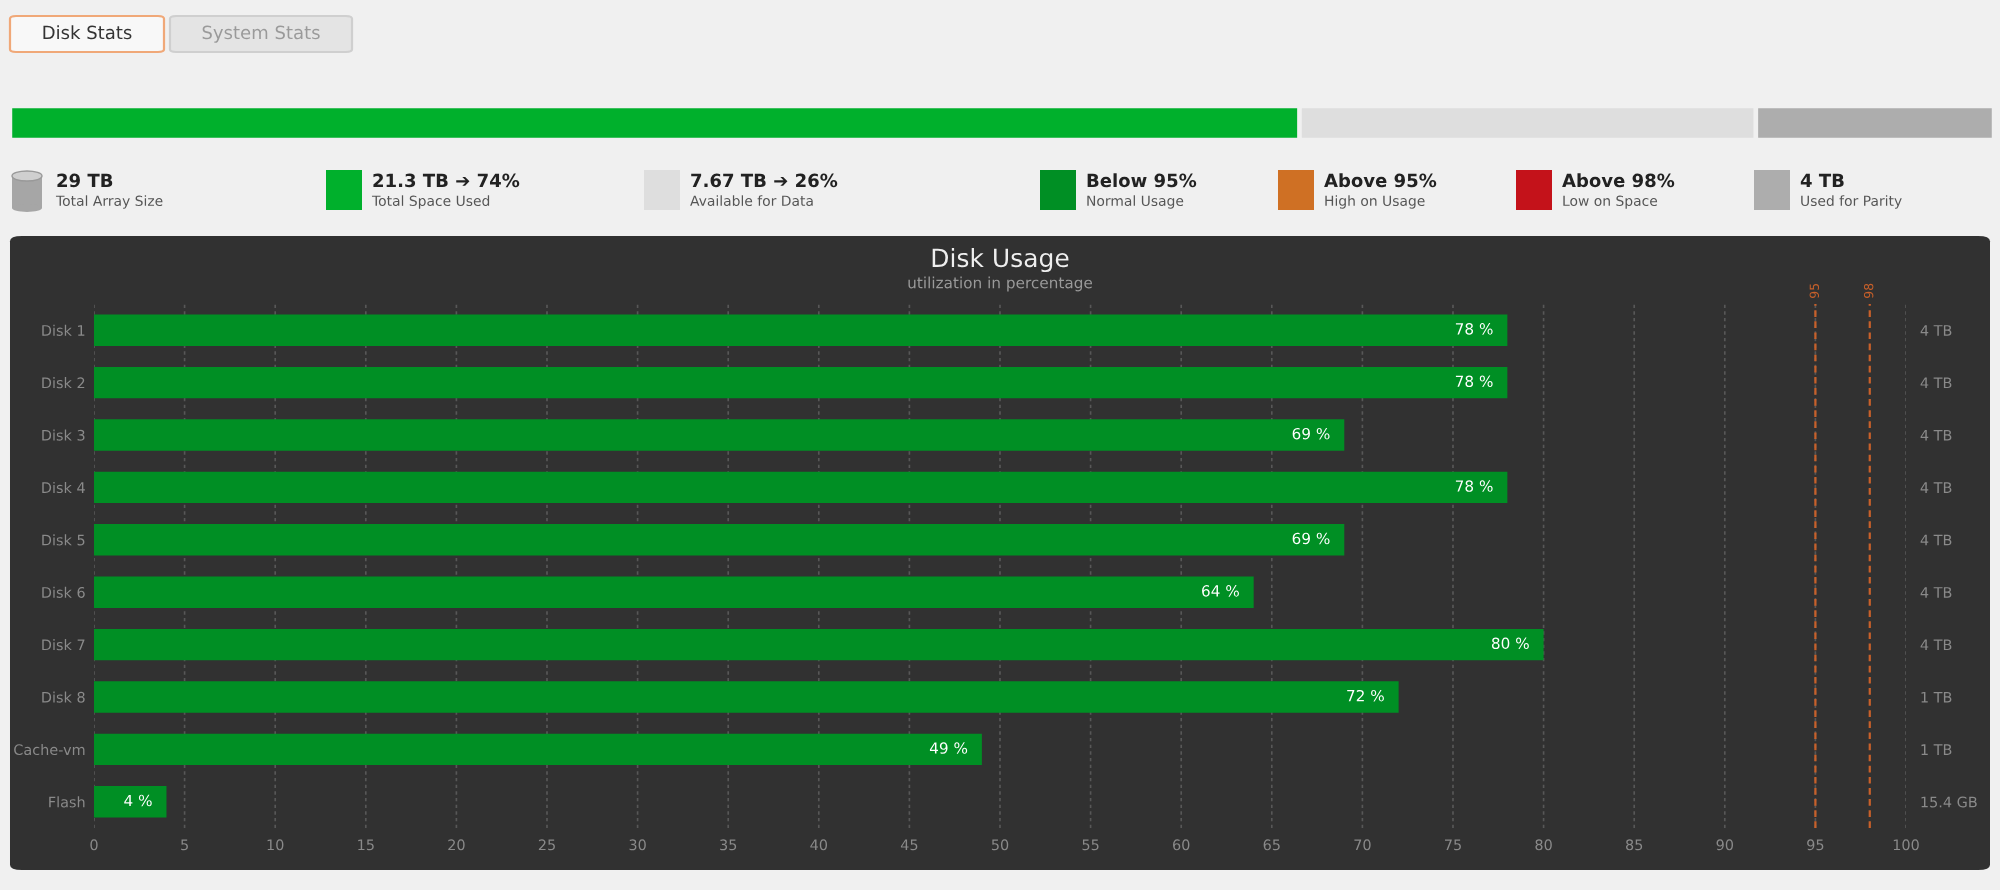  I want to click on chart-title: Disk Usage, so click(1000, 260).